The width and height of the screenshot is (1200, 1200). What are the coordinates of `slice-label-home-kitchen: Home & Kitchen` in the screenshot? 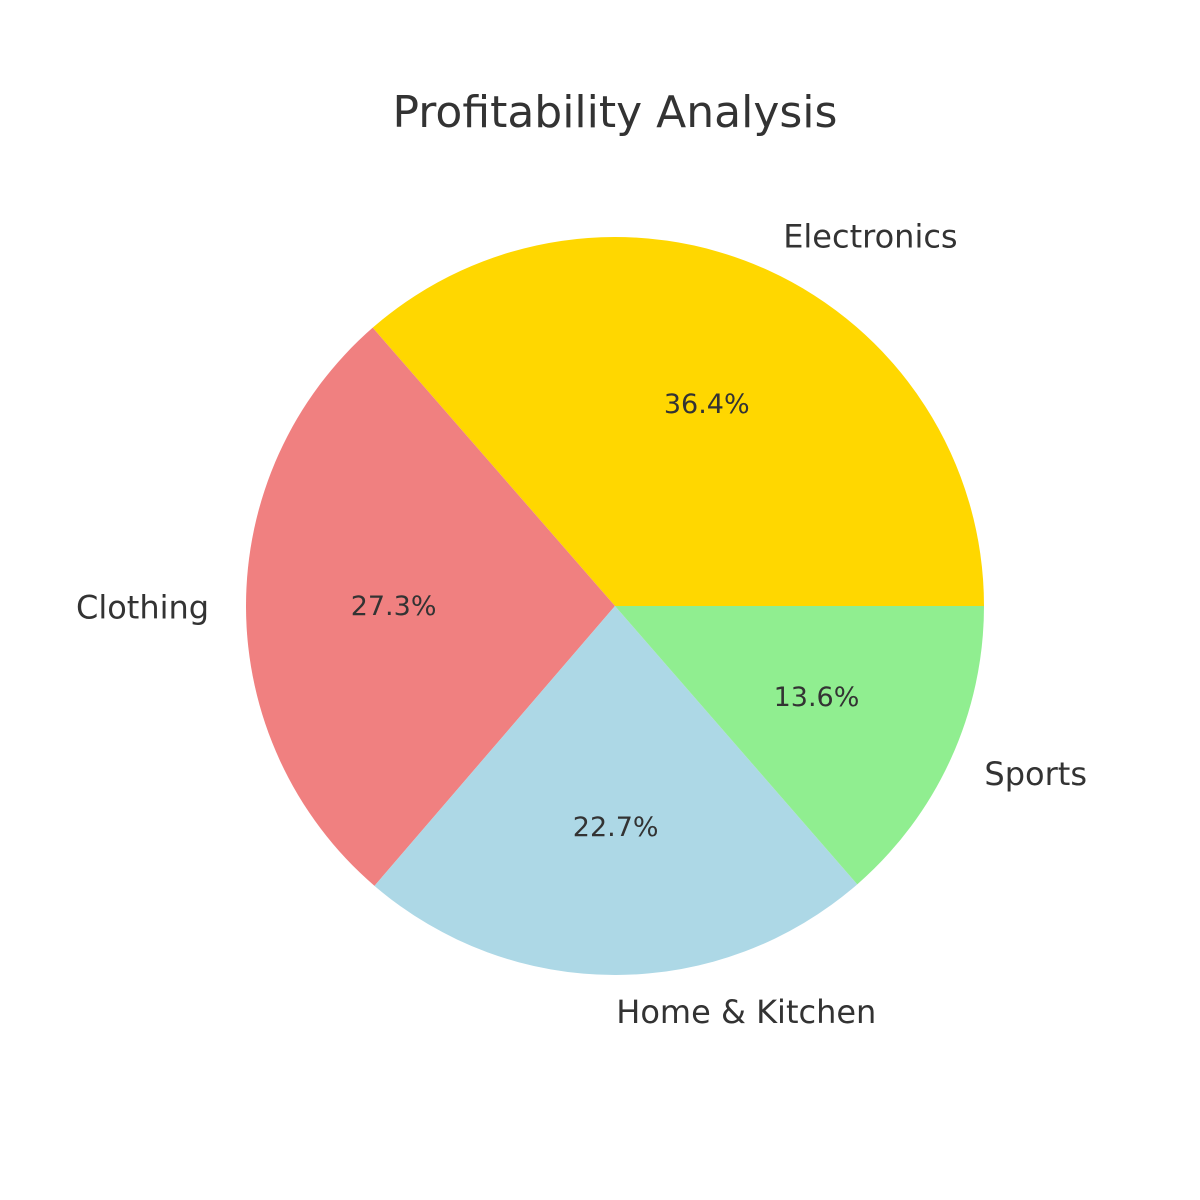 It's located at (746, 1012).